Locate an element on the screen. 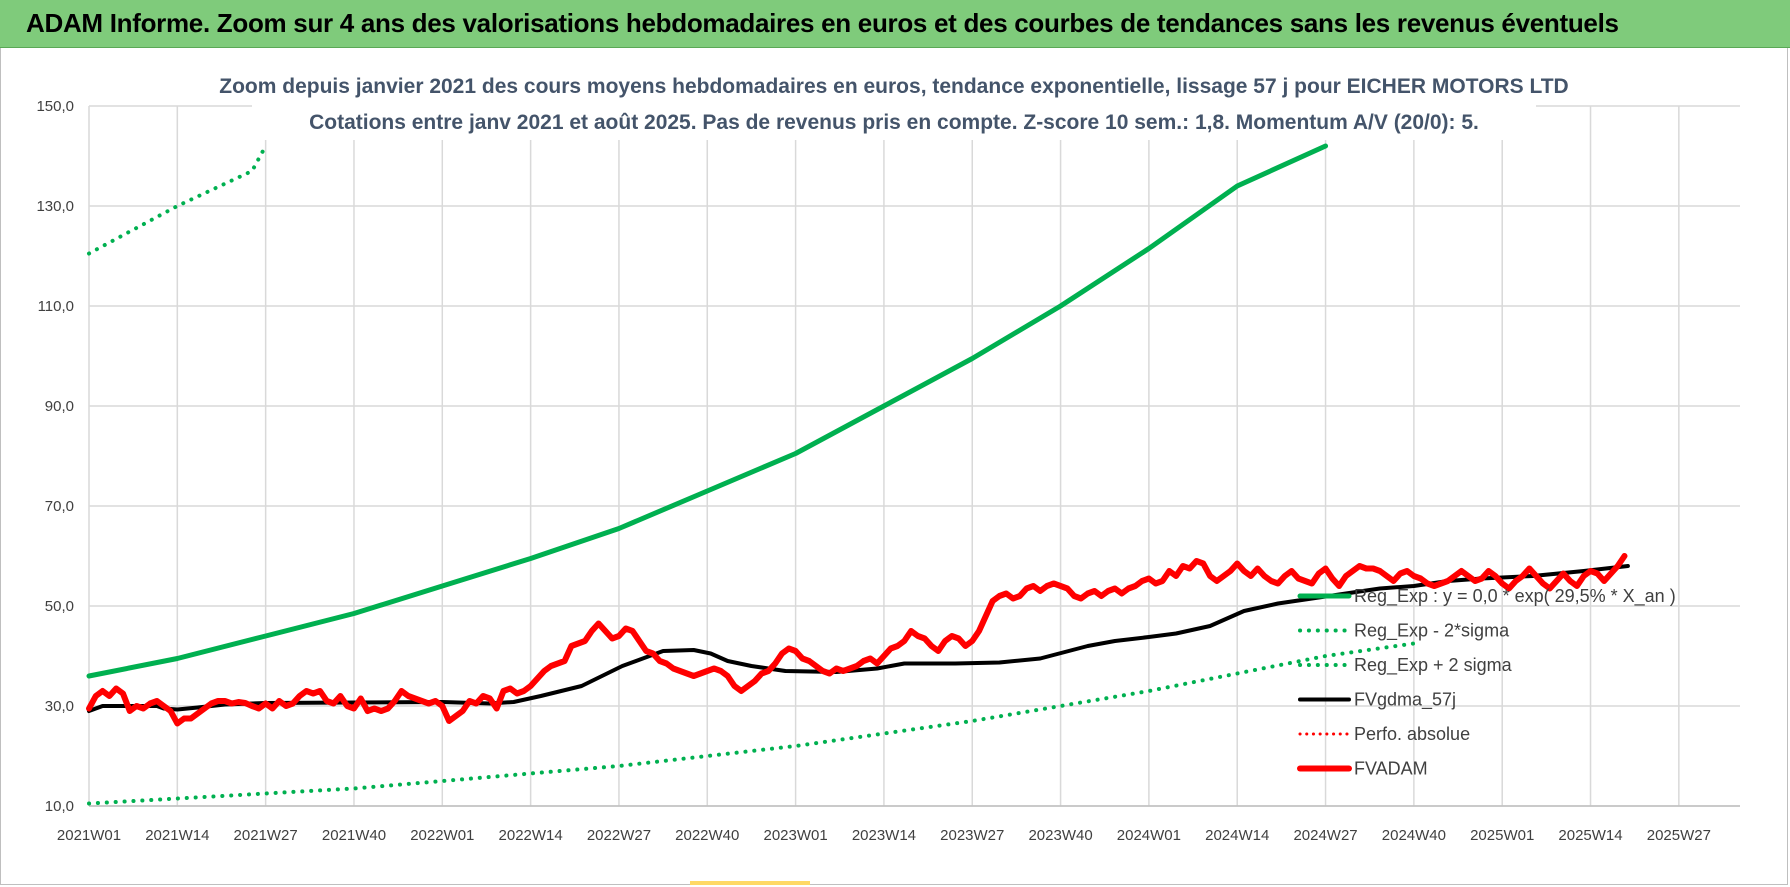 Image resolution: width=1790 pixels, height=887 pixels. legend-label: Reg_Exp - 2*sigma is located at coordinates (1432, 631).